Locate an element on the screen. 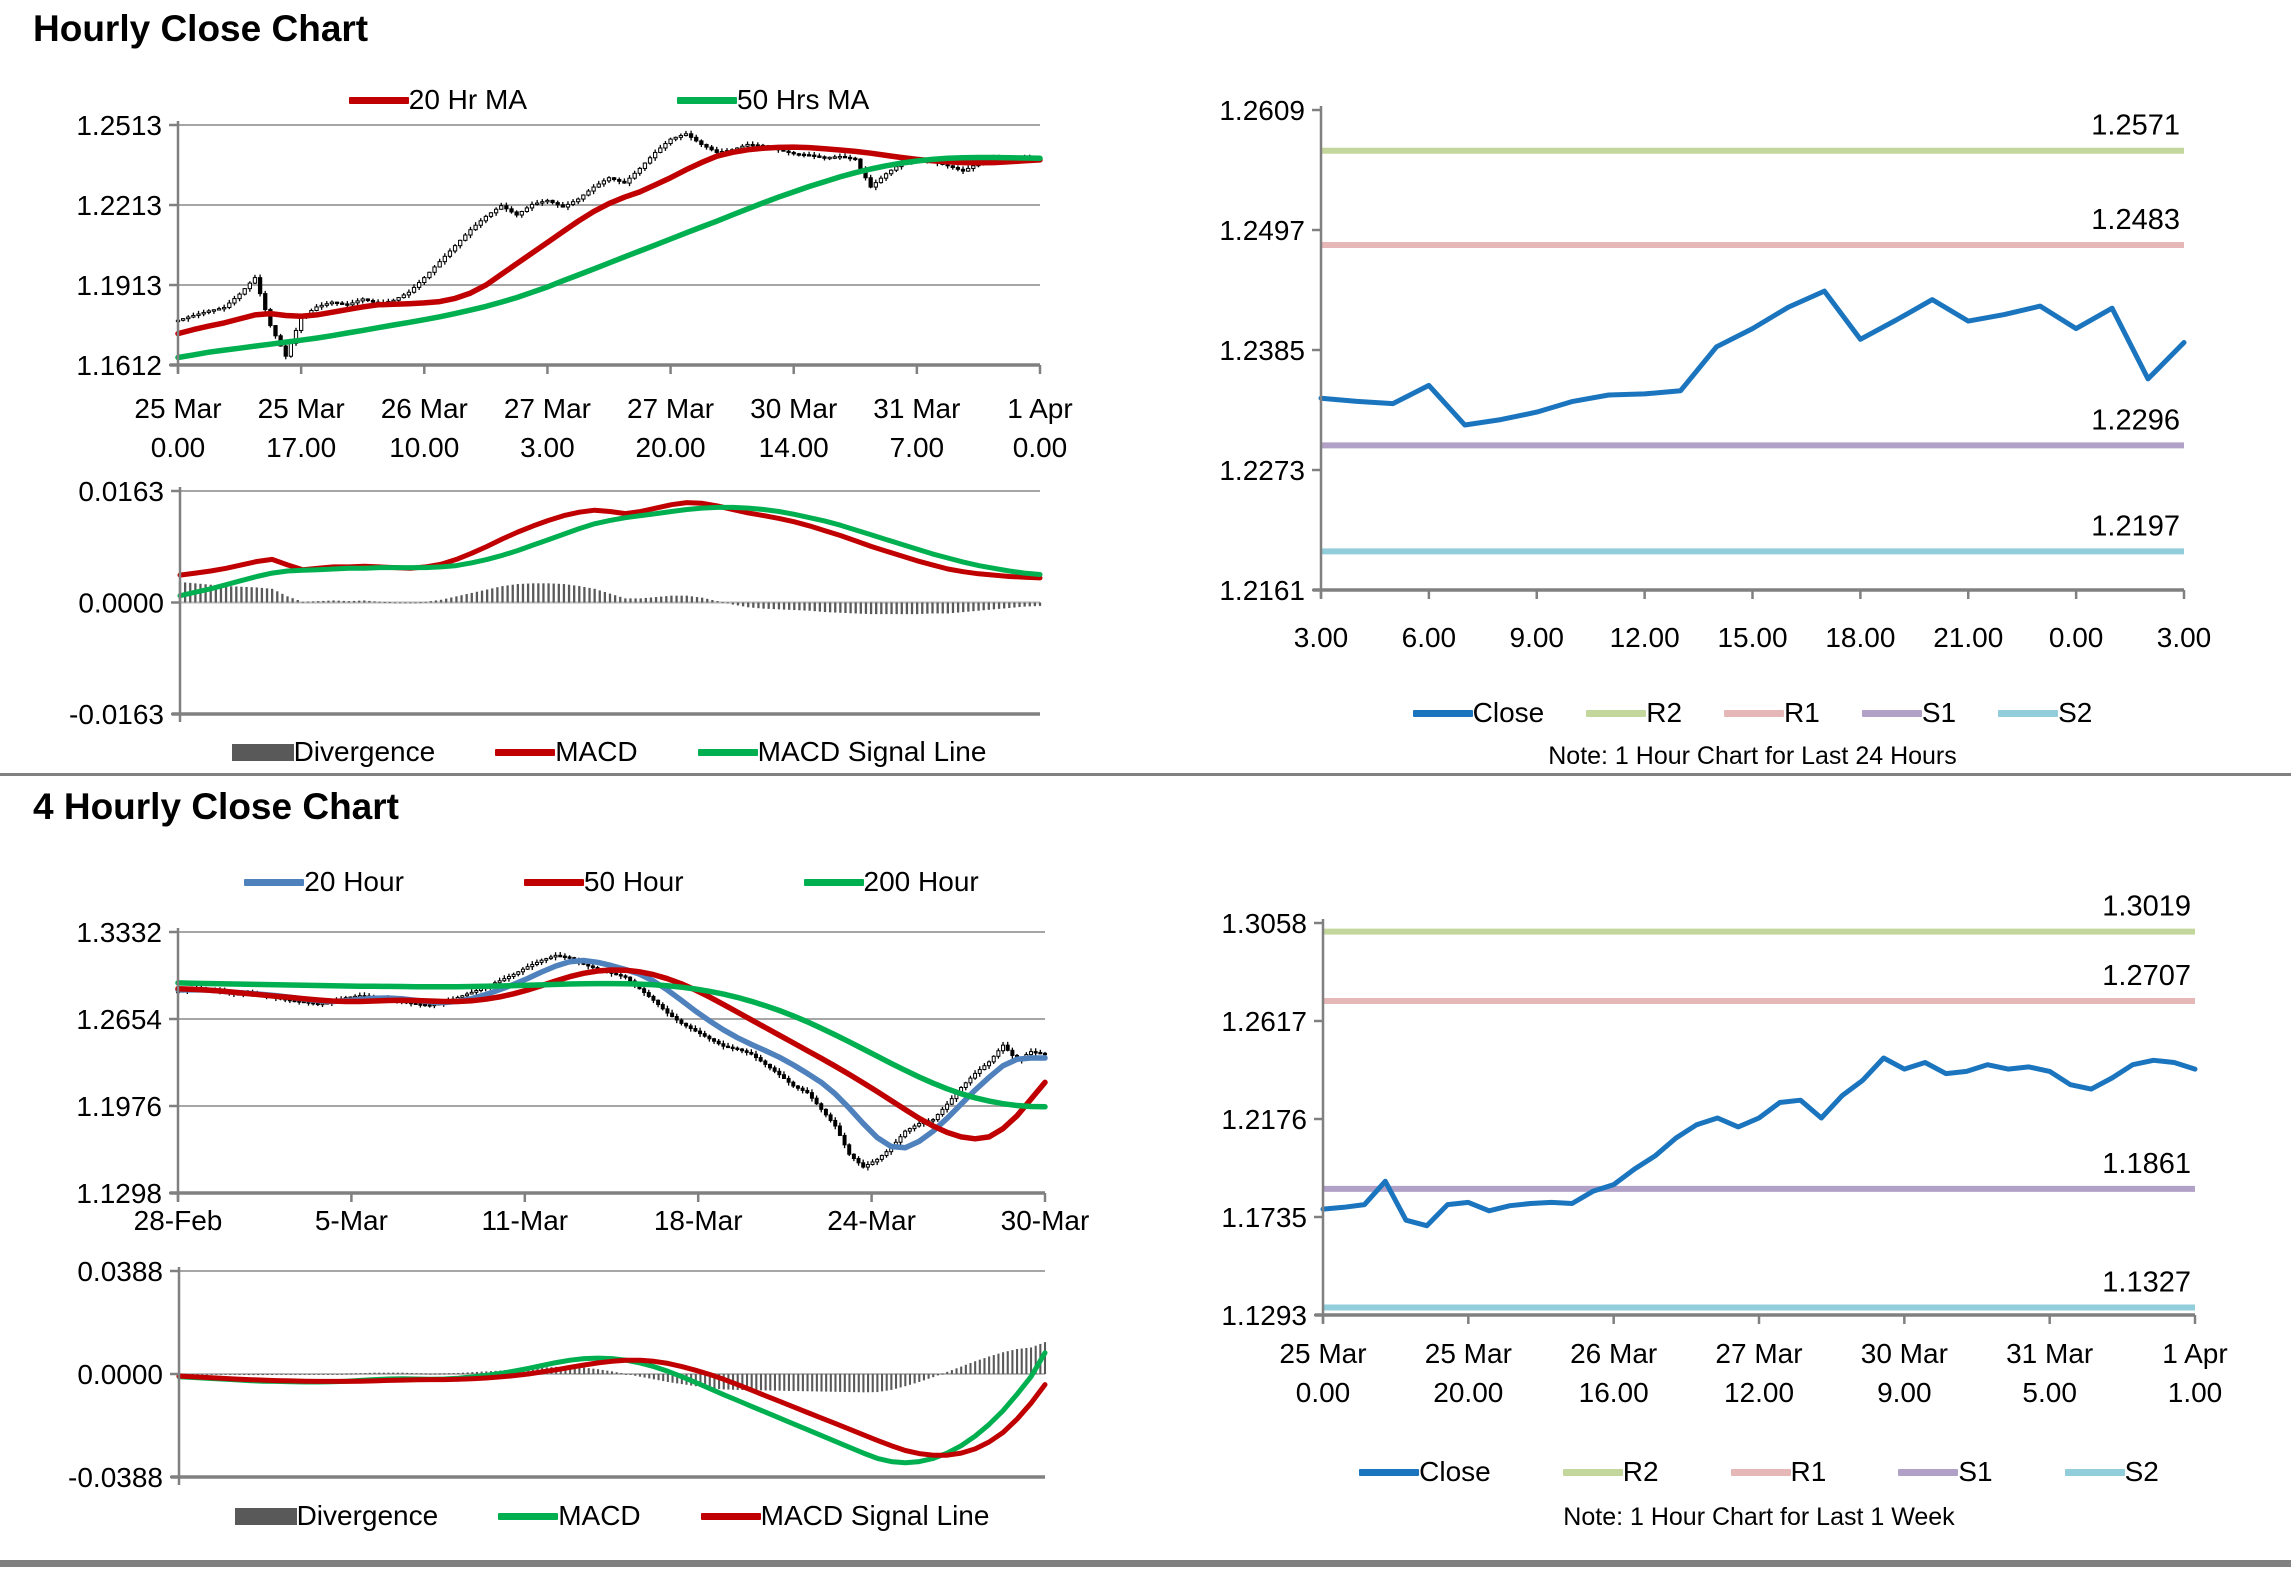 This screenshot has height=1577, width=2291. legend-item-20-hour: 20 Hour is located at coordinates (324, 882).